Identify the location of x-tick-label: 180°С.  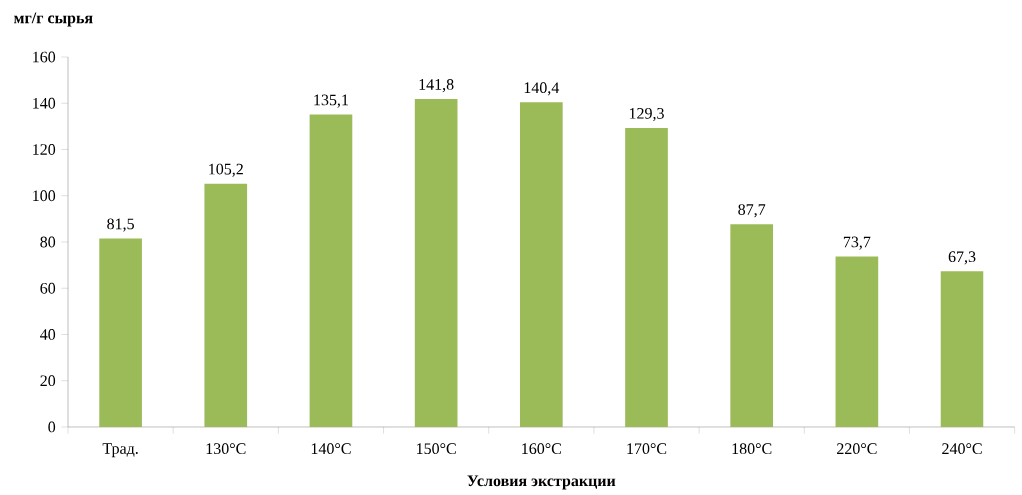
(752, 449).